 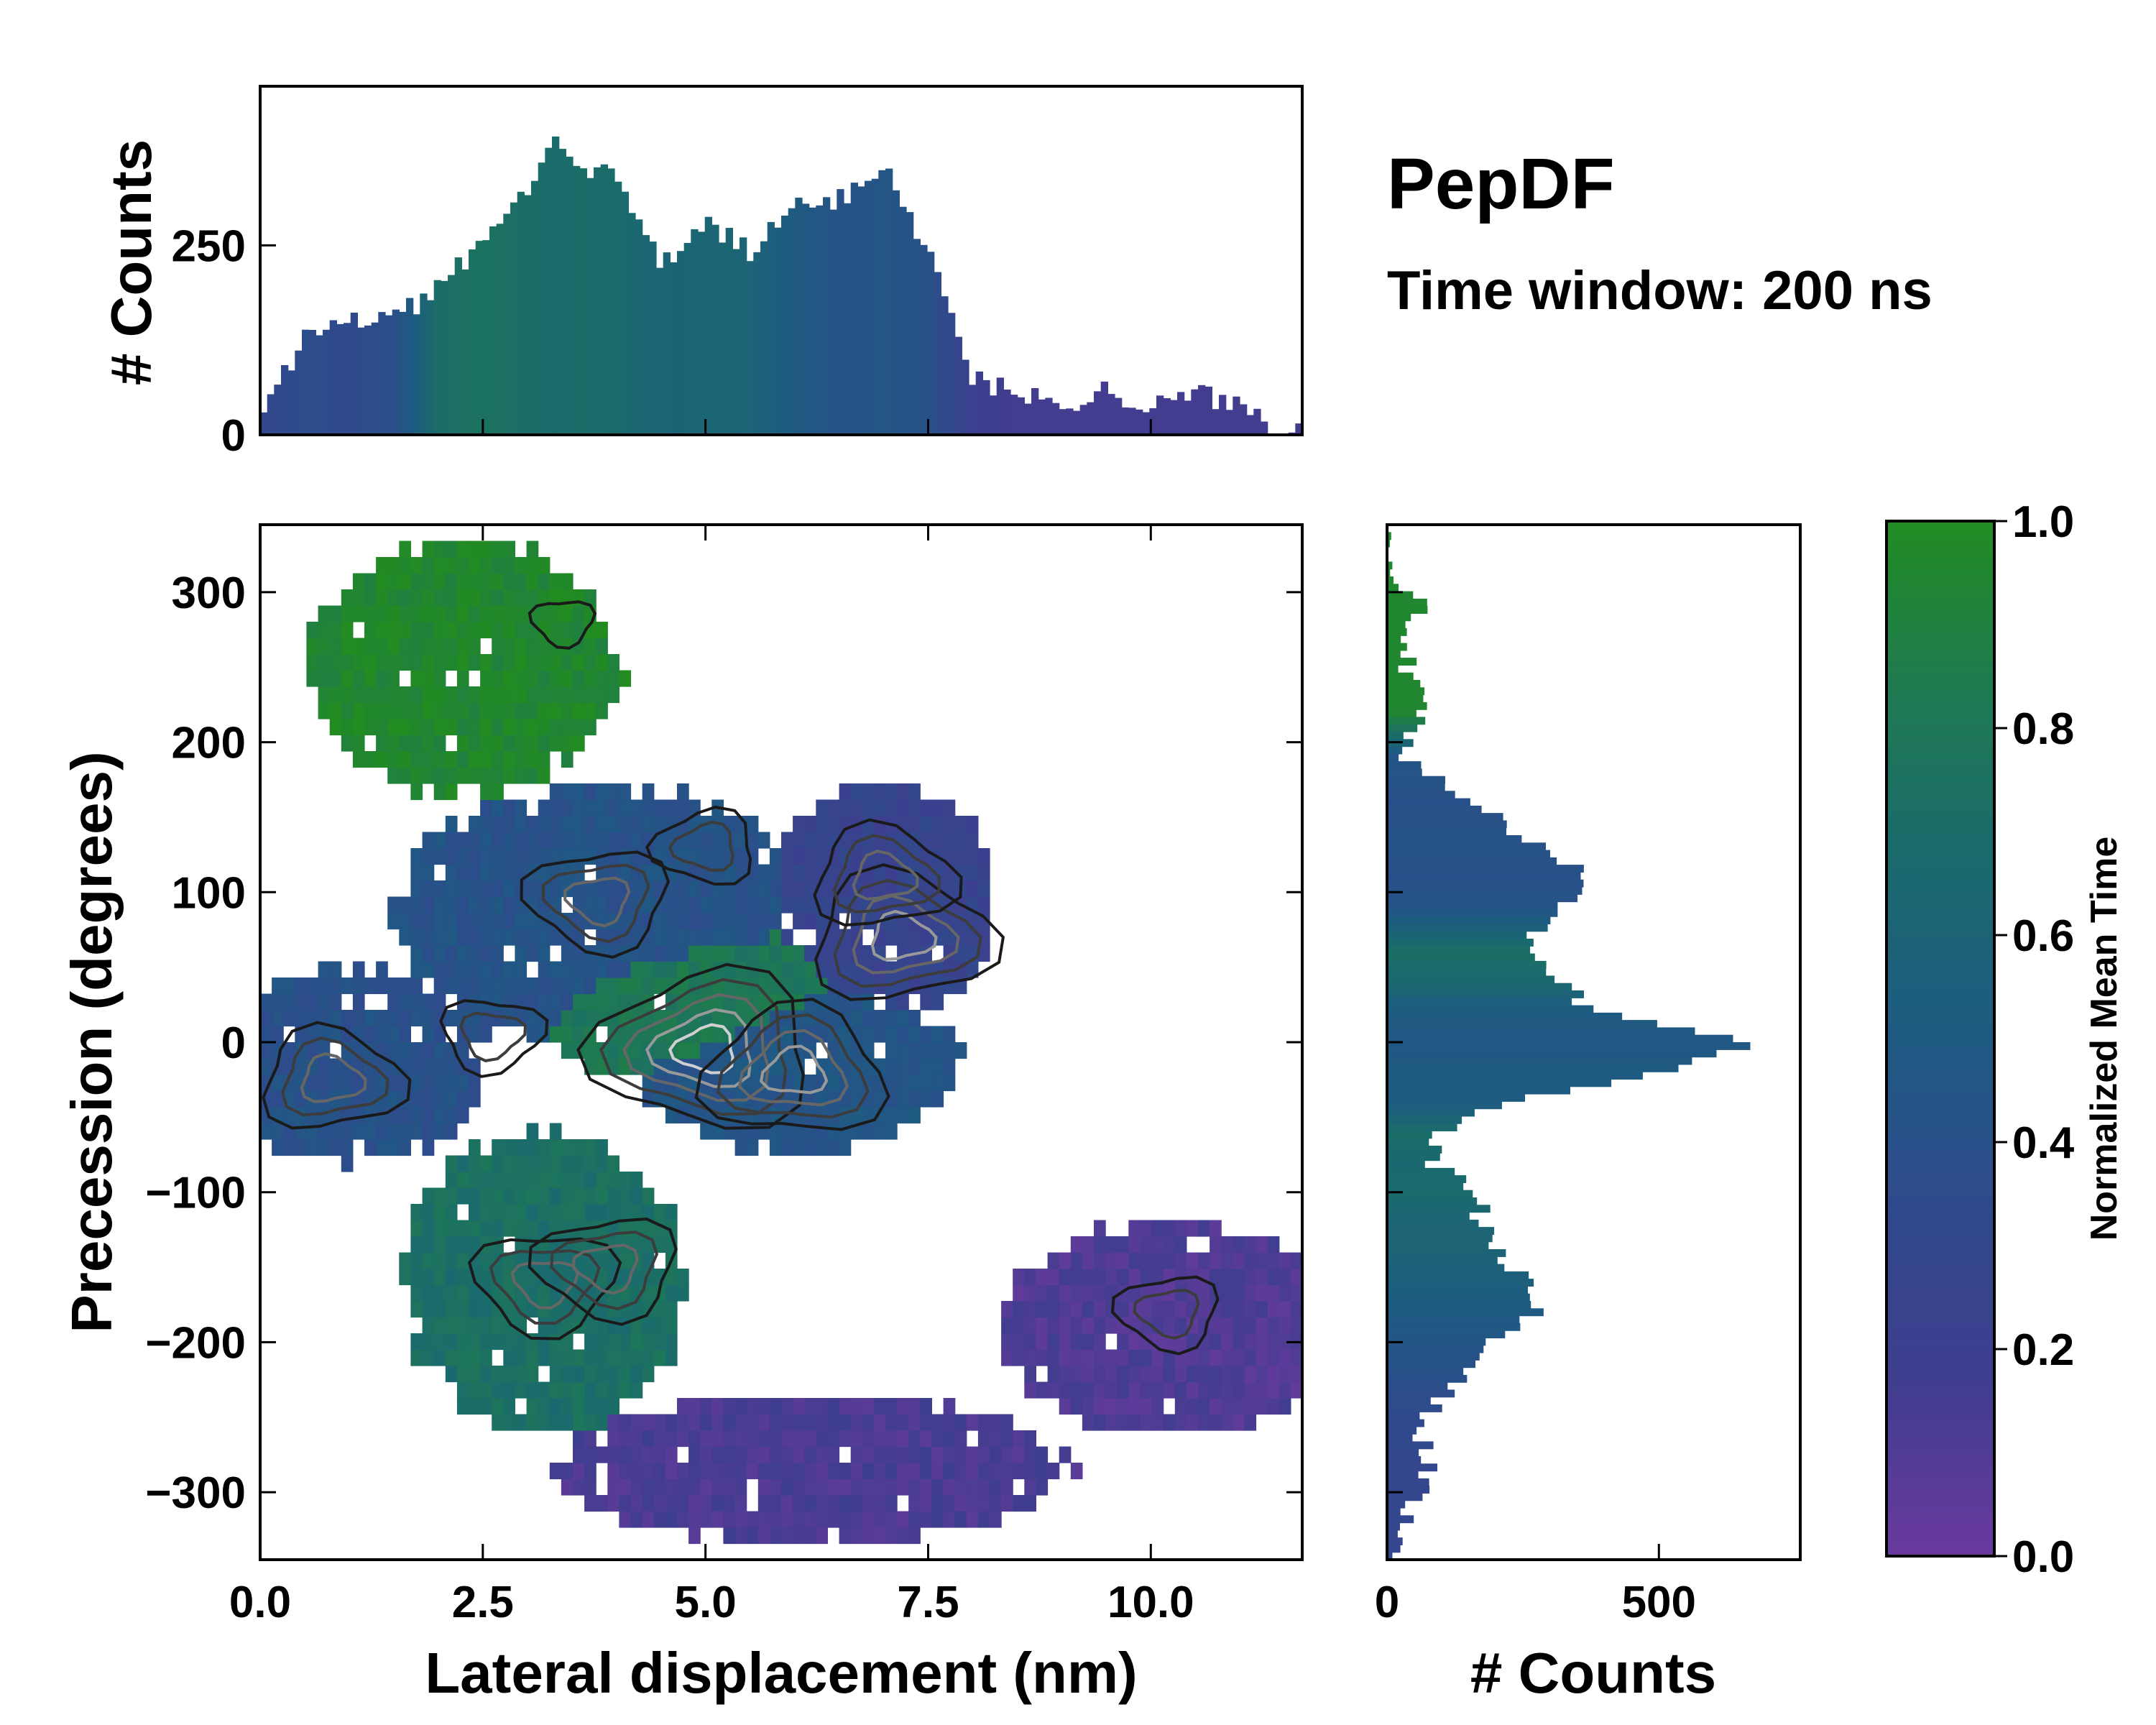 What do you see at coordinates (928, 1602) in the screenshot?
I see `x-tick-label: 7.5` at bounding box center [928, 1602].